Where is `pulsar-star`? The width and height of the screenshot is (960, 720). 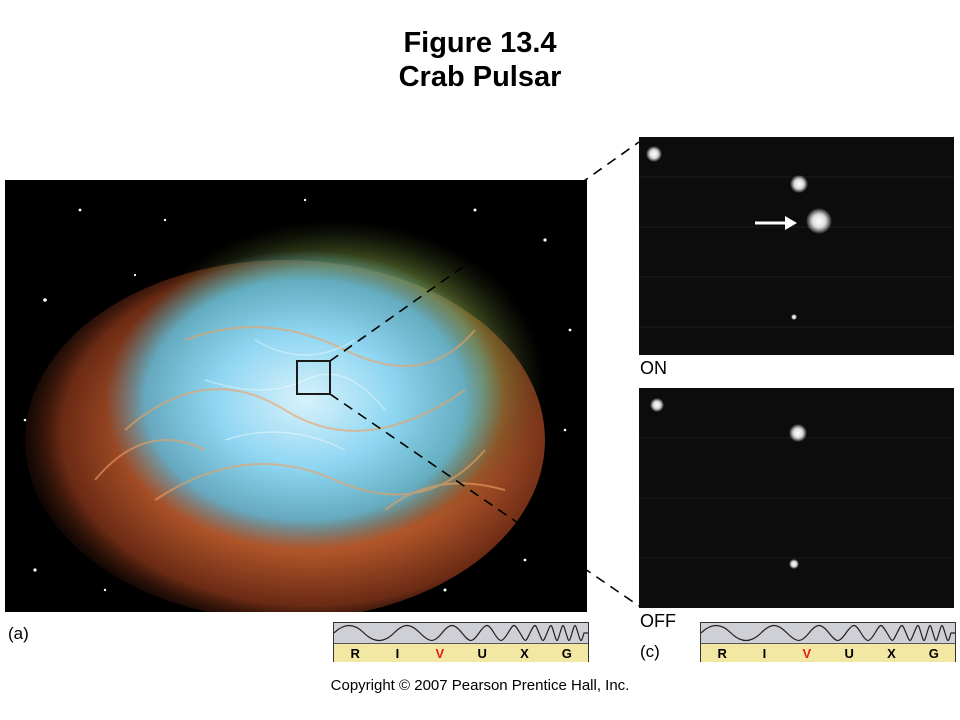 pulsar-star is located at coordinates (819, 221).